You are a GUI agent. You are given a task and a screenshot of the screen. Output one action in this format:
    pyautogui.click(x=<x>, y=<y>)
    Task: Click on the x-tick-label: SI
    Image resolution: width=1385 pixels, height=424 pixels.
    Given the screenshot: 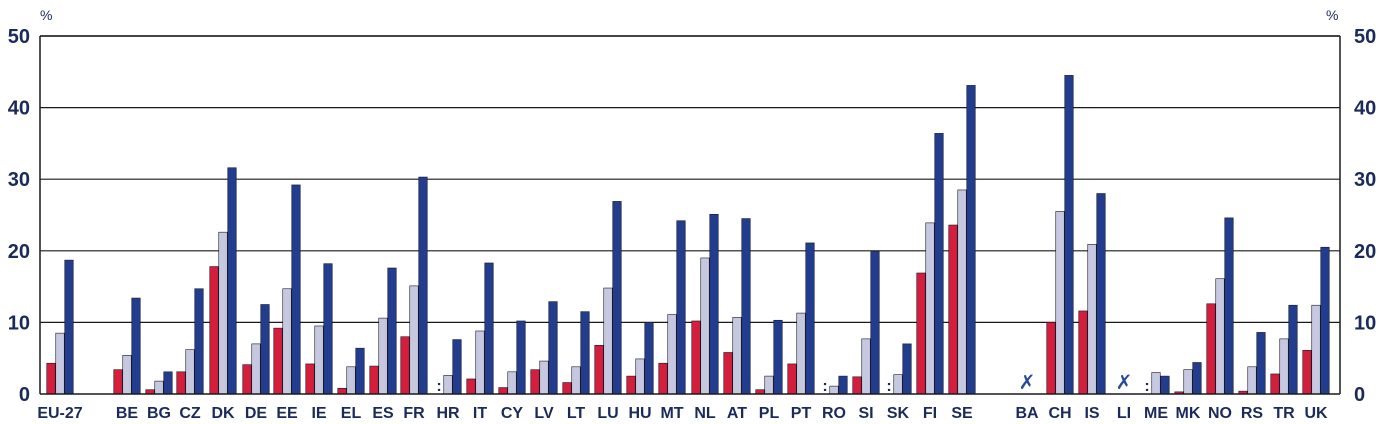 What is the action you would take?
    pyautogui.click(x=865, y=413)
    